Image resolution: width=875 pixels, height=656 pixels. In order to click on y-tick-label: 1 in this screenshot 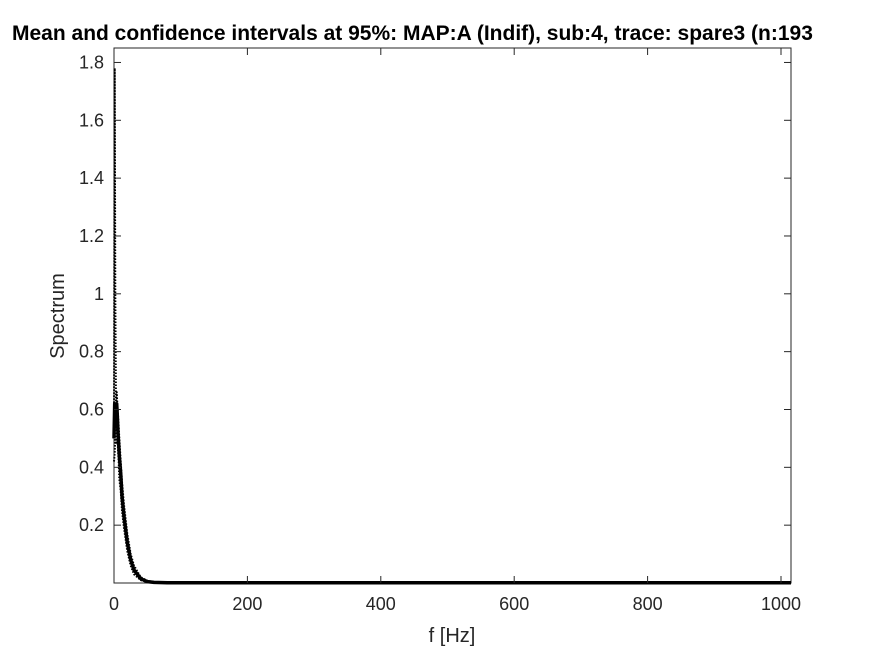, I will do `click(99, 294)`.